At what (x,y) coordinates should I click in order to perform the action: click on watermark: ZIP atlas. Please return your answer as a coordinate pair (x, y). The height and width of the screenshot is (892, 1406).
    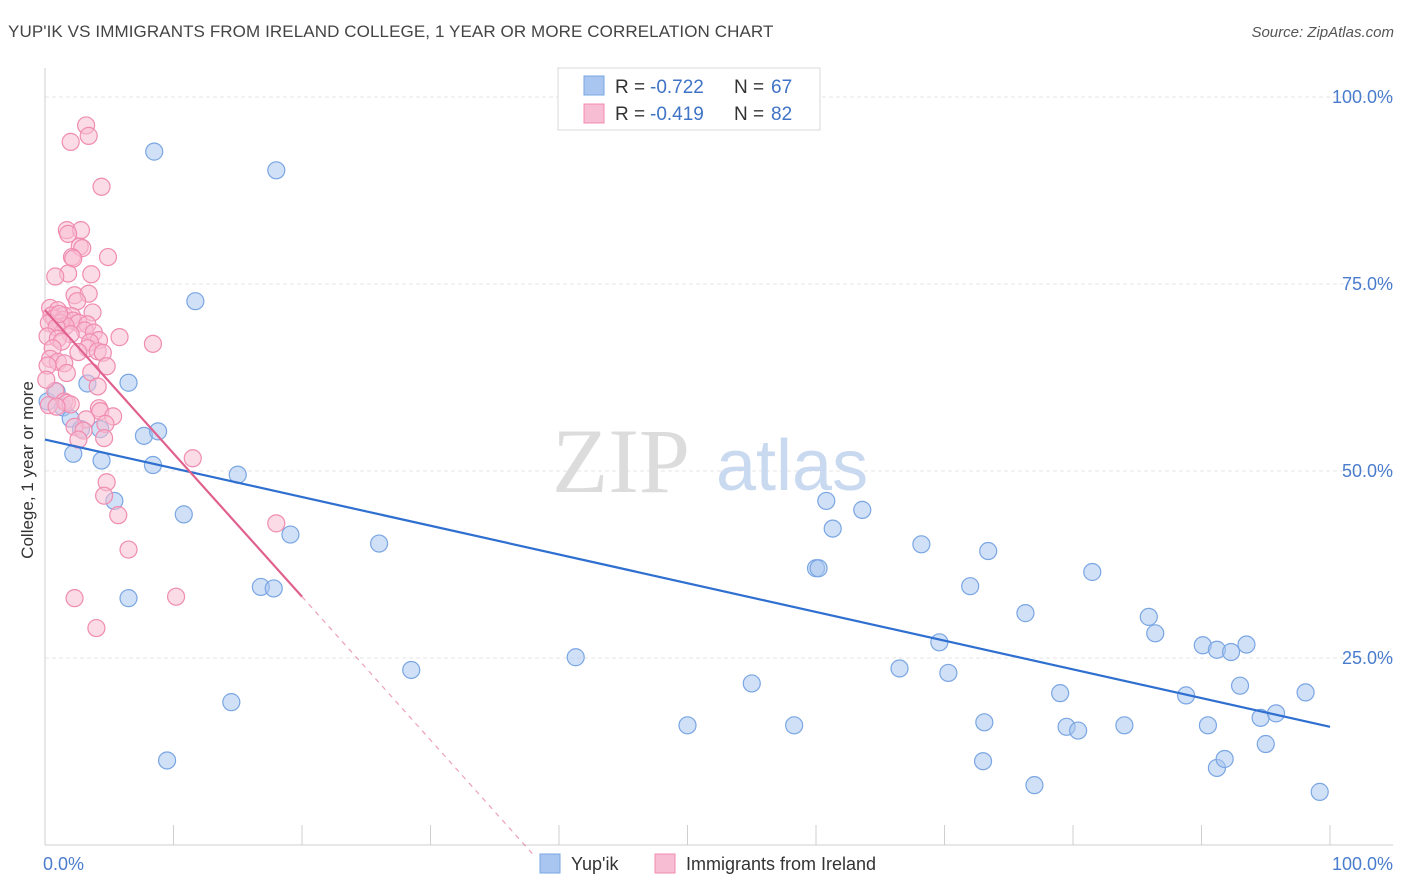
    Looking at the image, I should click on (710, 461).